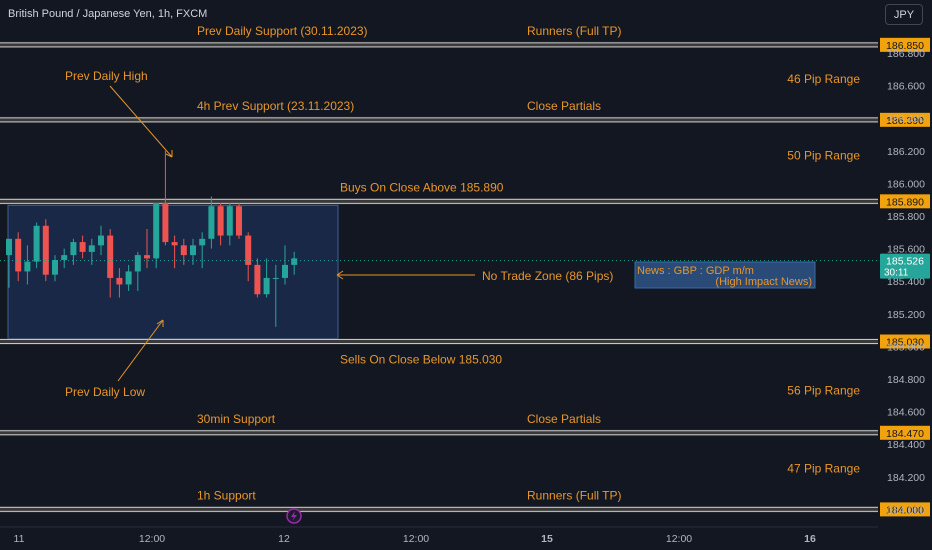 The image size is (932, 550). I want to click on price-tick-label: 185.000, so click(906, 347).